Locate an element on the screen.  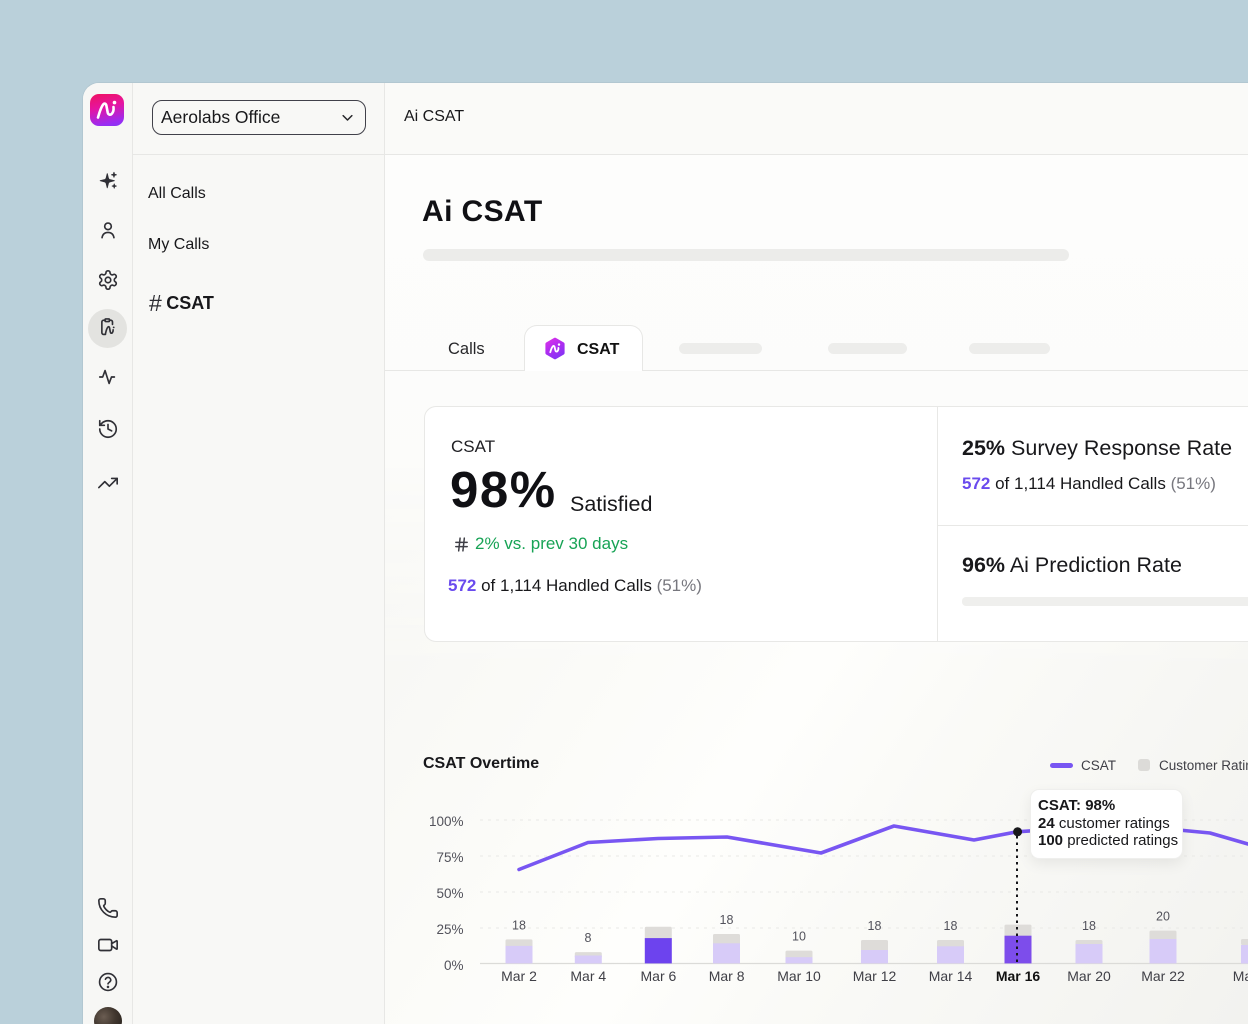
svg-text: 75% is located at coordinates (449, 857).